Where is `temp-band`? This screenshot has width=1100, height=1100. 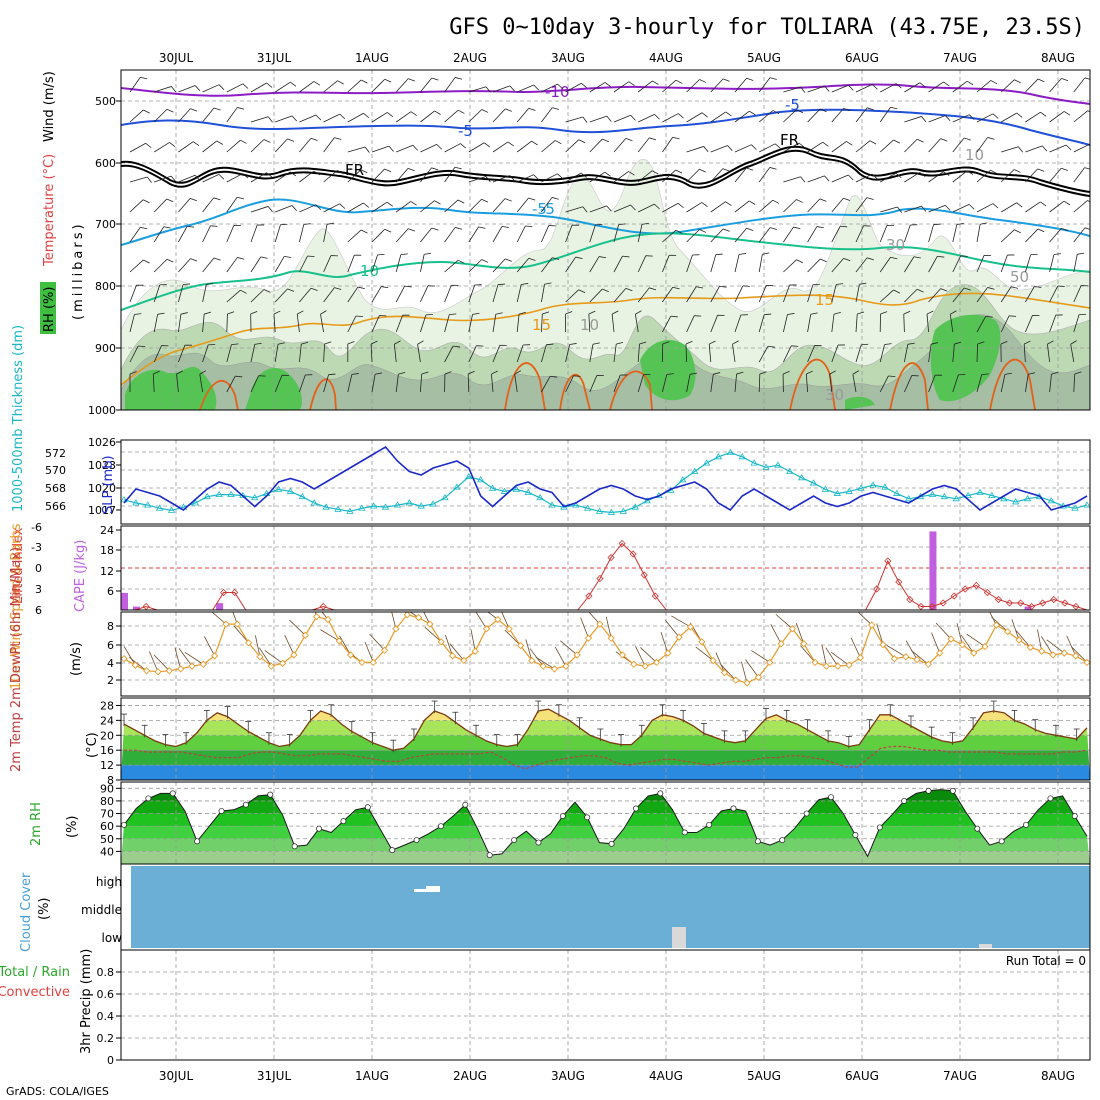
temp-band is located at coordinates (605, 772).